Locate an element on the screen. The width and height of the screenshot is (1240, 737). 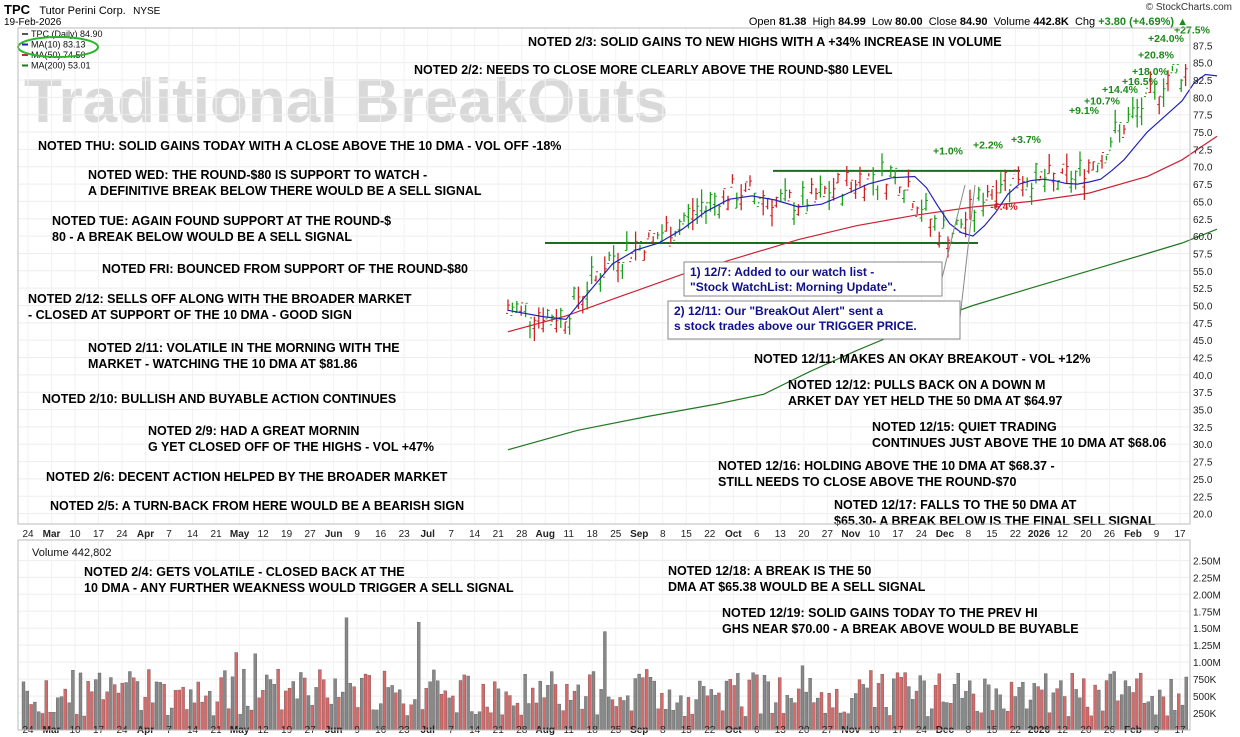
price-tick-label: 80.0 is located at coordinates (1203, 98).